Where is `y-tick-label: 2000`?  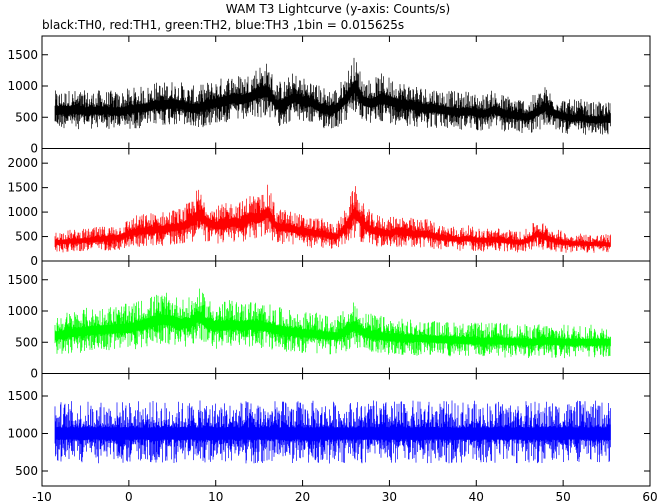
y-tick-label: 2000 is located at coordinates (22, 163).